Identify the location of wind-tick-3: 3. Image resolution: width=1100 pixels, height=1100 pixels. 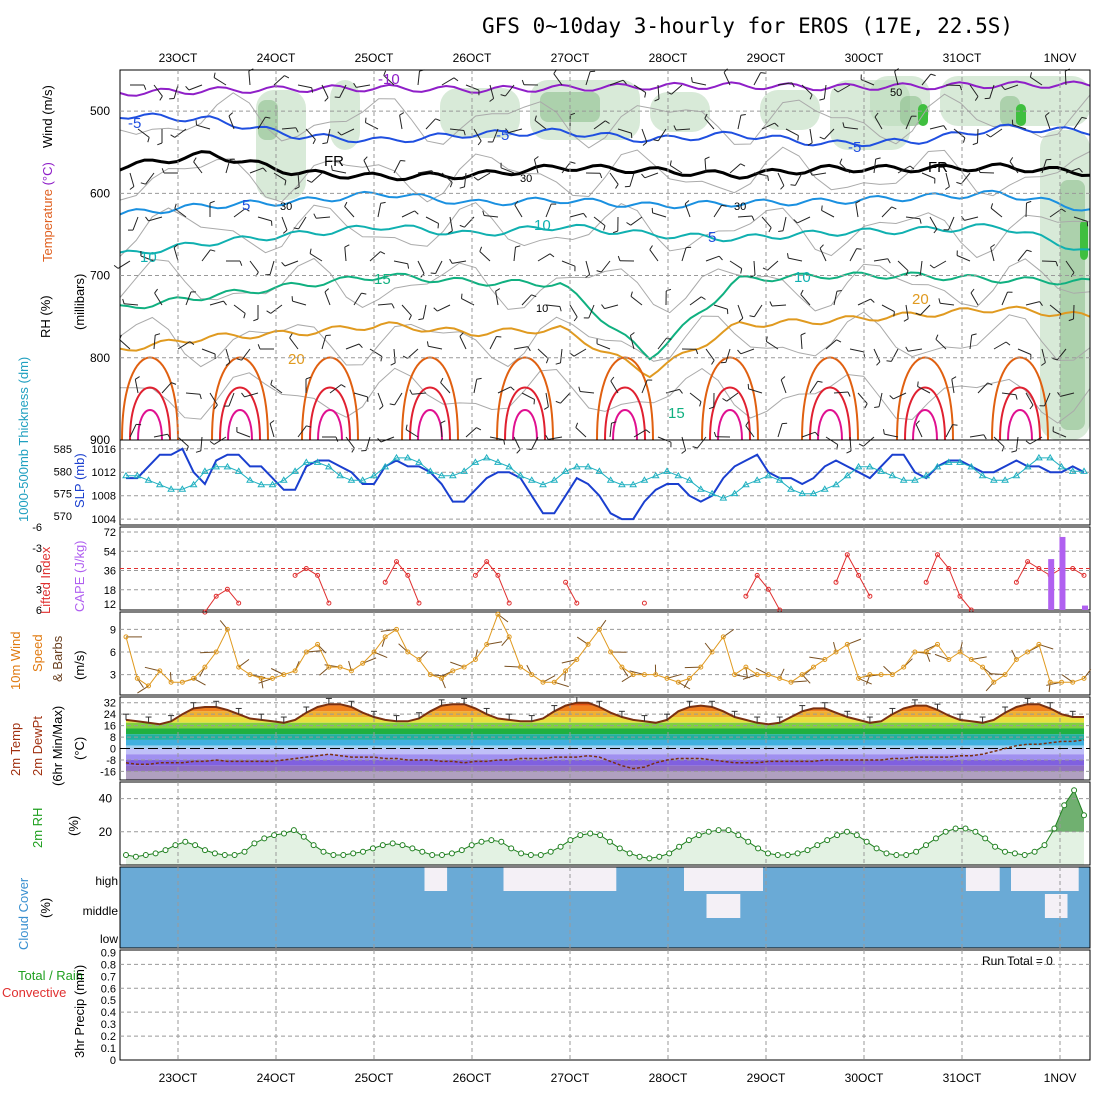
(113, 676).